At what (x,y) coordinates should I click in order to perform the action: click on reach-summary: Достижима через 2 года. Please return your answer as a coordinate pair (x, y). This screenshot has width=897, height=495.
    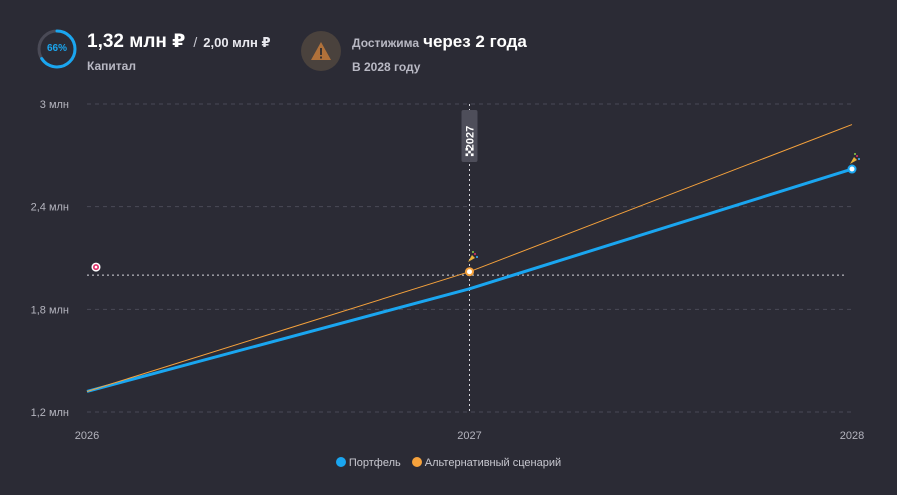
    Looking at the image, I should click on (439, 42).